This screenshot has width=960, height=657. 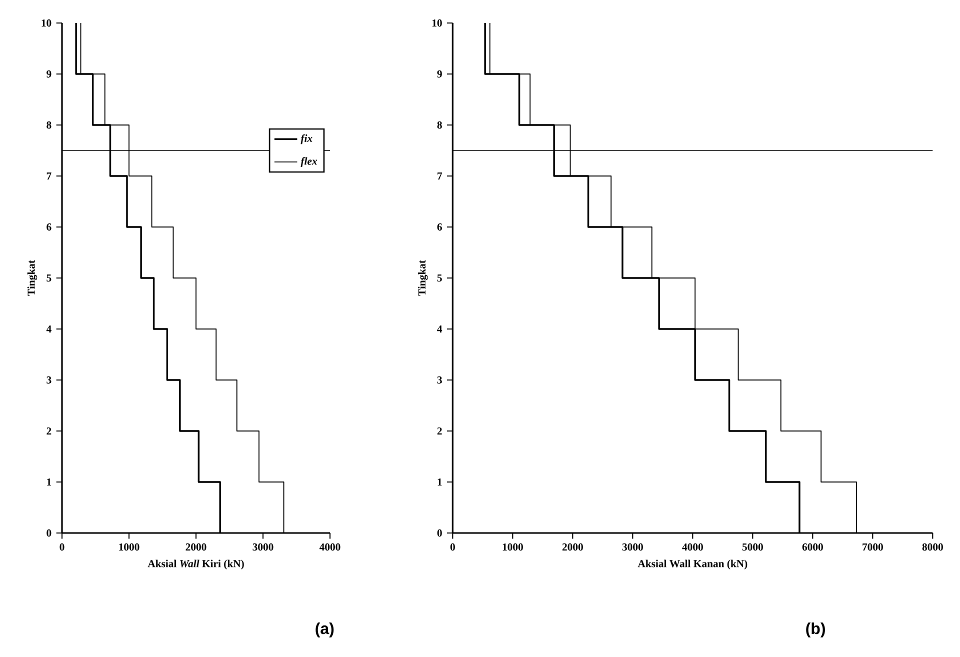 What do you see at coordinates (932, 547) in the screenshot?
I see `x-tick-label: 8000` at bounding box center [932, 547].